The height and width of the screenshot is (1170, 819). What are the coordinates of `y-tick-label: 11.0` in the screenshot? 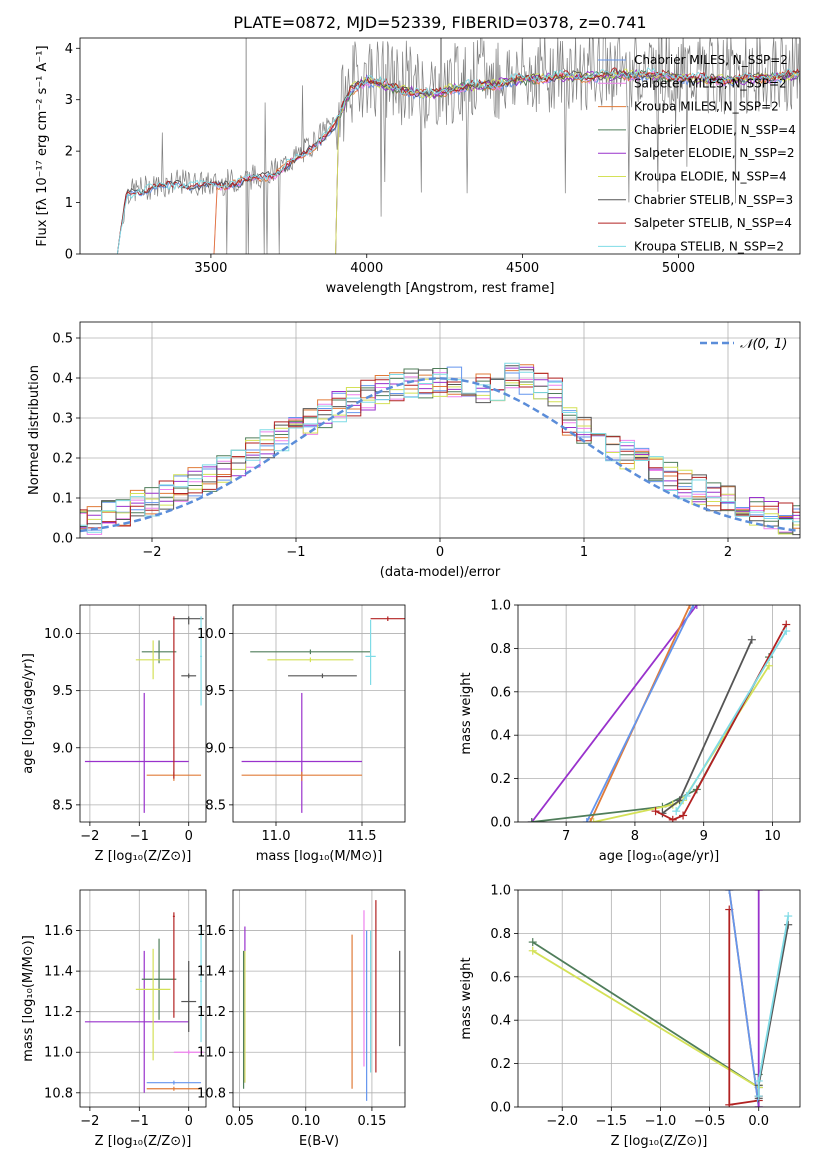 It's located at (211, 1053).